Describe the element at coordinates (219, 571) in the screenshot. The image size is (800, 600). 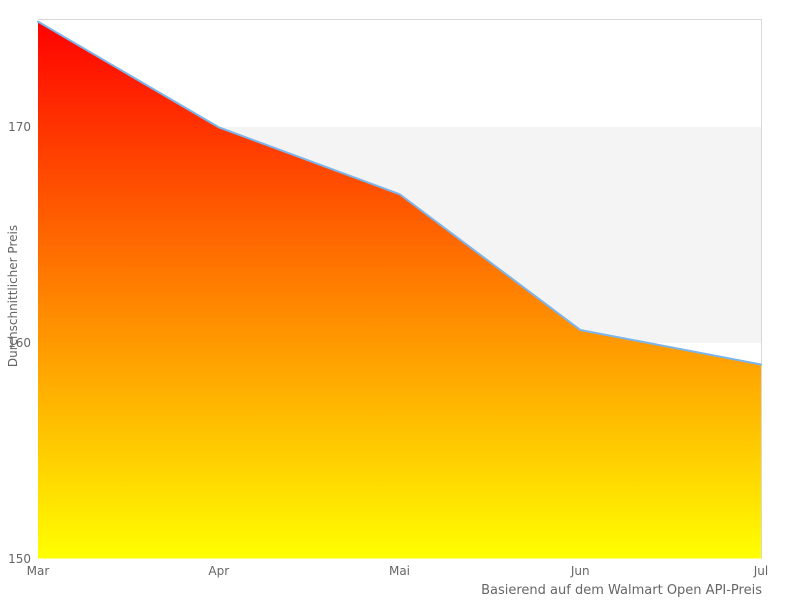
I see `x-tick-label-apr: Apr` at that location.